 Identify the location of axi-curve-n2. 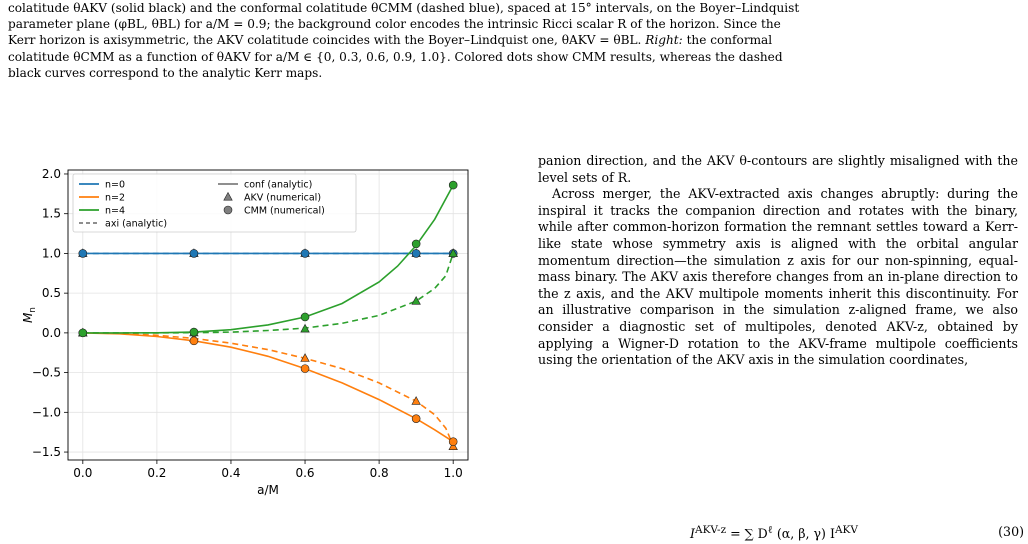
(268, 389).